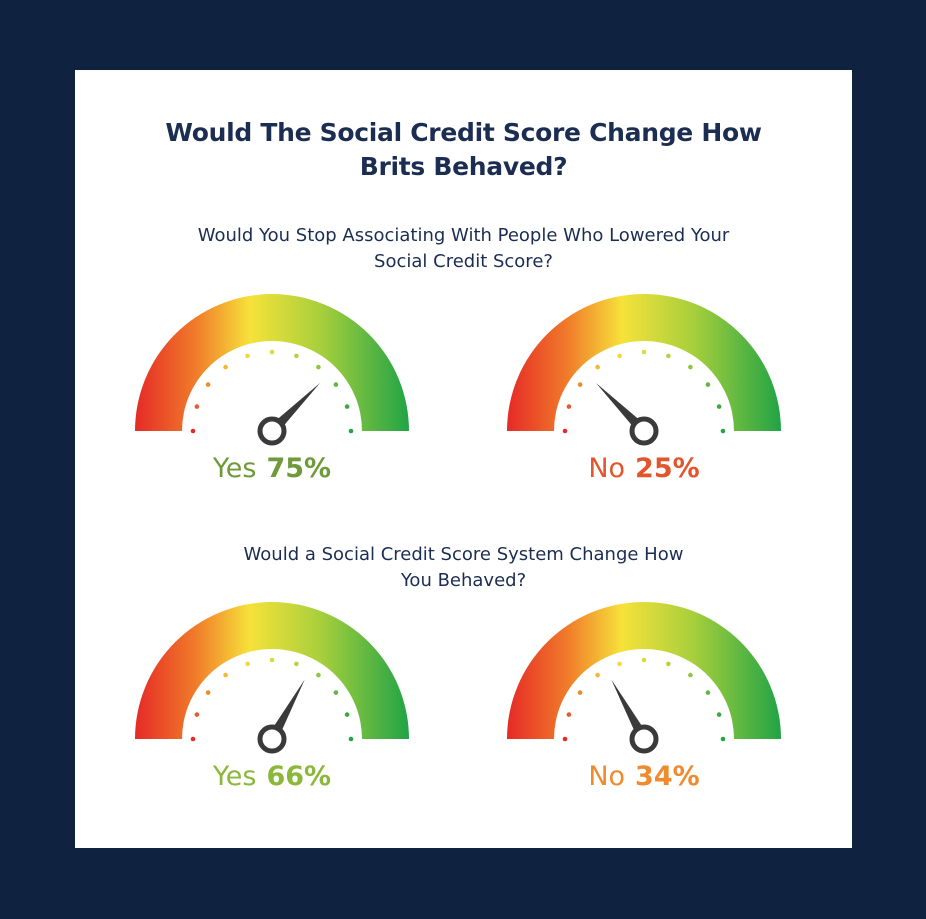 This screenshot has width=926, height=919. Describe the element at coordinates (667, 776) in the screenshot. I see `result-percent: 34%` at that location.